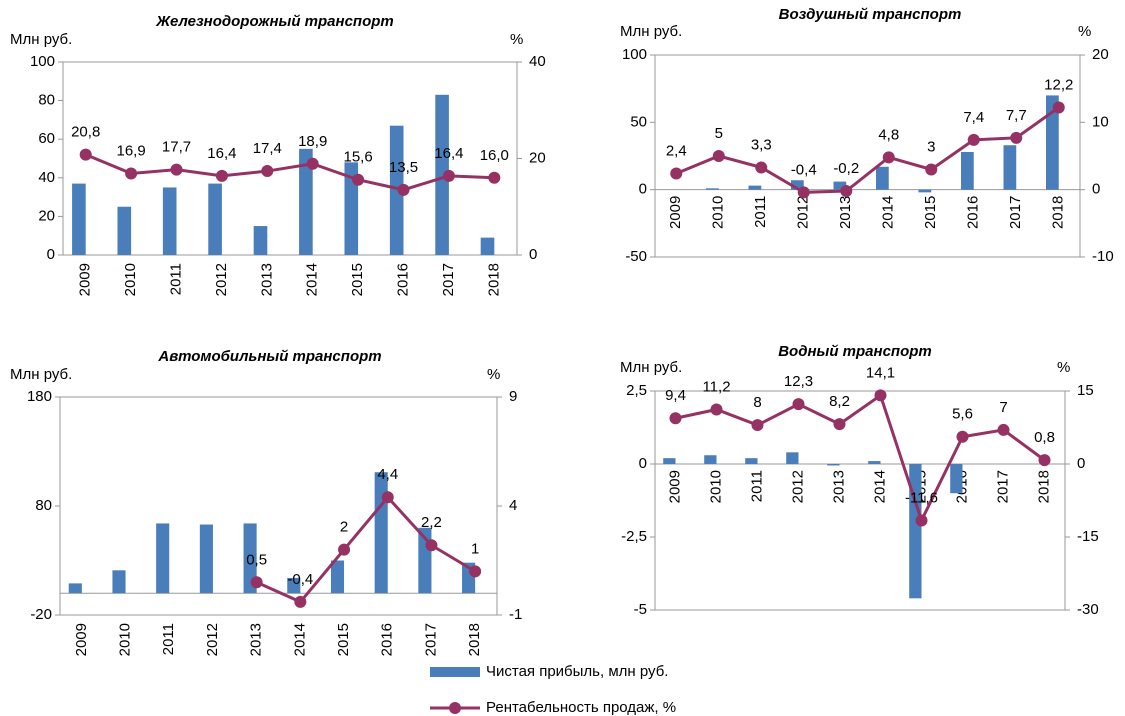  Describe the element at coordinates (962, 414) in the screenshot. I see `data-label: 5,6` at that location.